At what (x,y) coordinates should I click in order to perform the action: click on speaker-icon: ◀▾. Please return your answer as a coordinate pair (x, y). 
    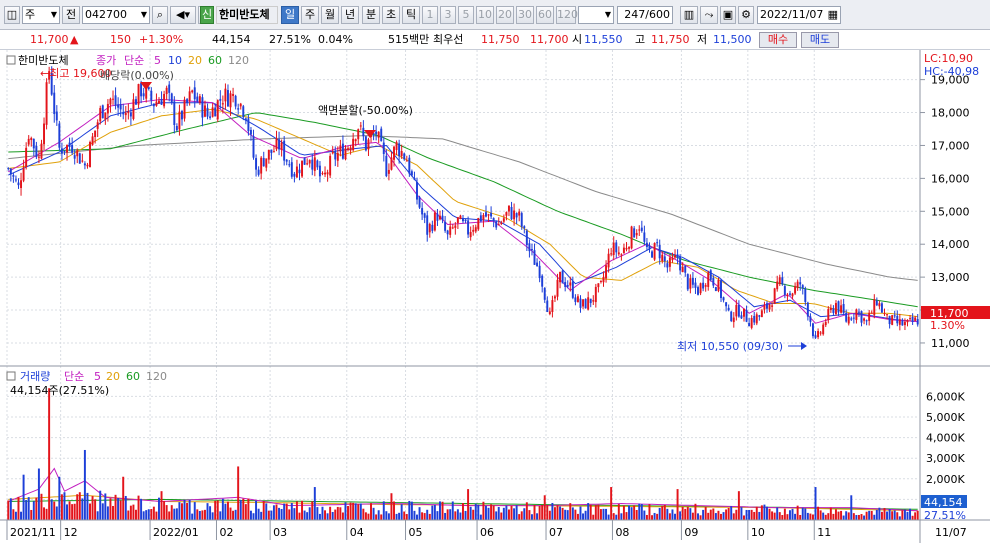
    Looking at the image, I should click on (183, 15).